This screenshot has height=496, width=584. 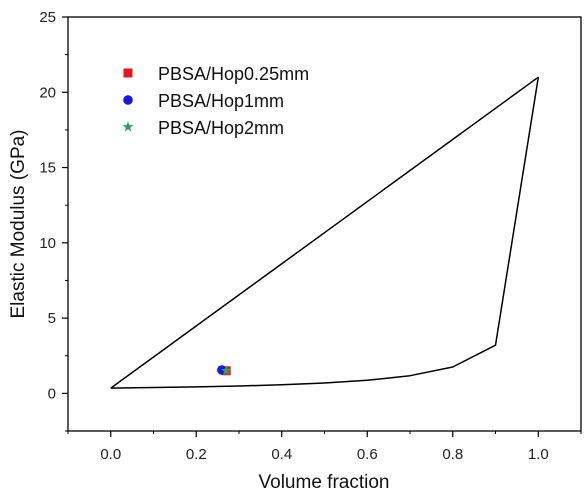 What do you see at coordinates (47, 168) in the screenshot?
I see `y-tick-label: 15` at bounding box center [47, 168].